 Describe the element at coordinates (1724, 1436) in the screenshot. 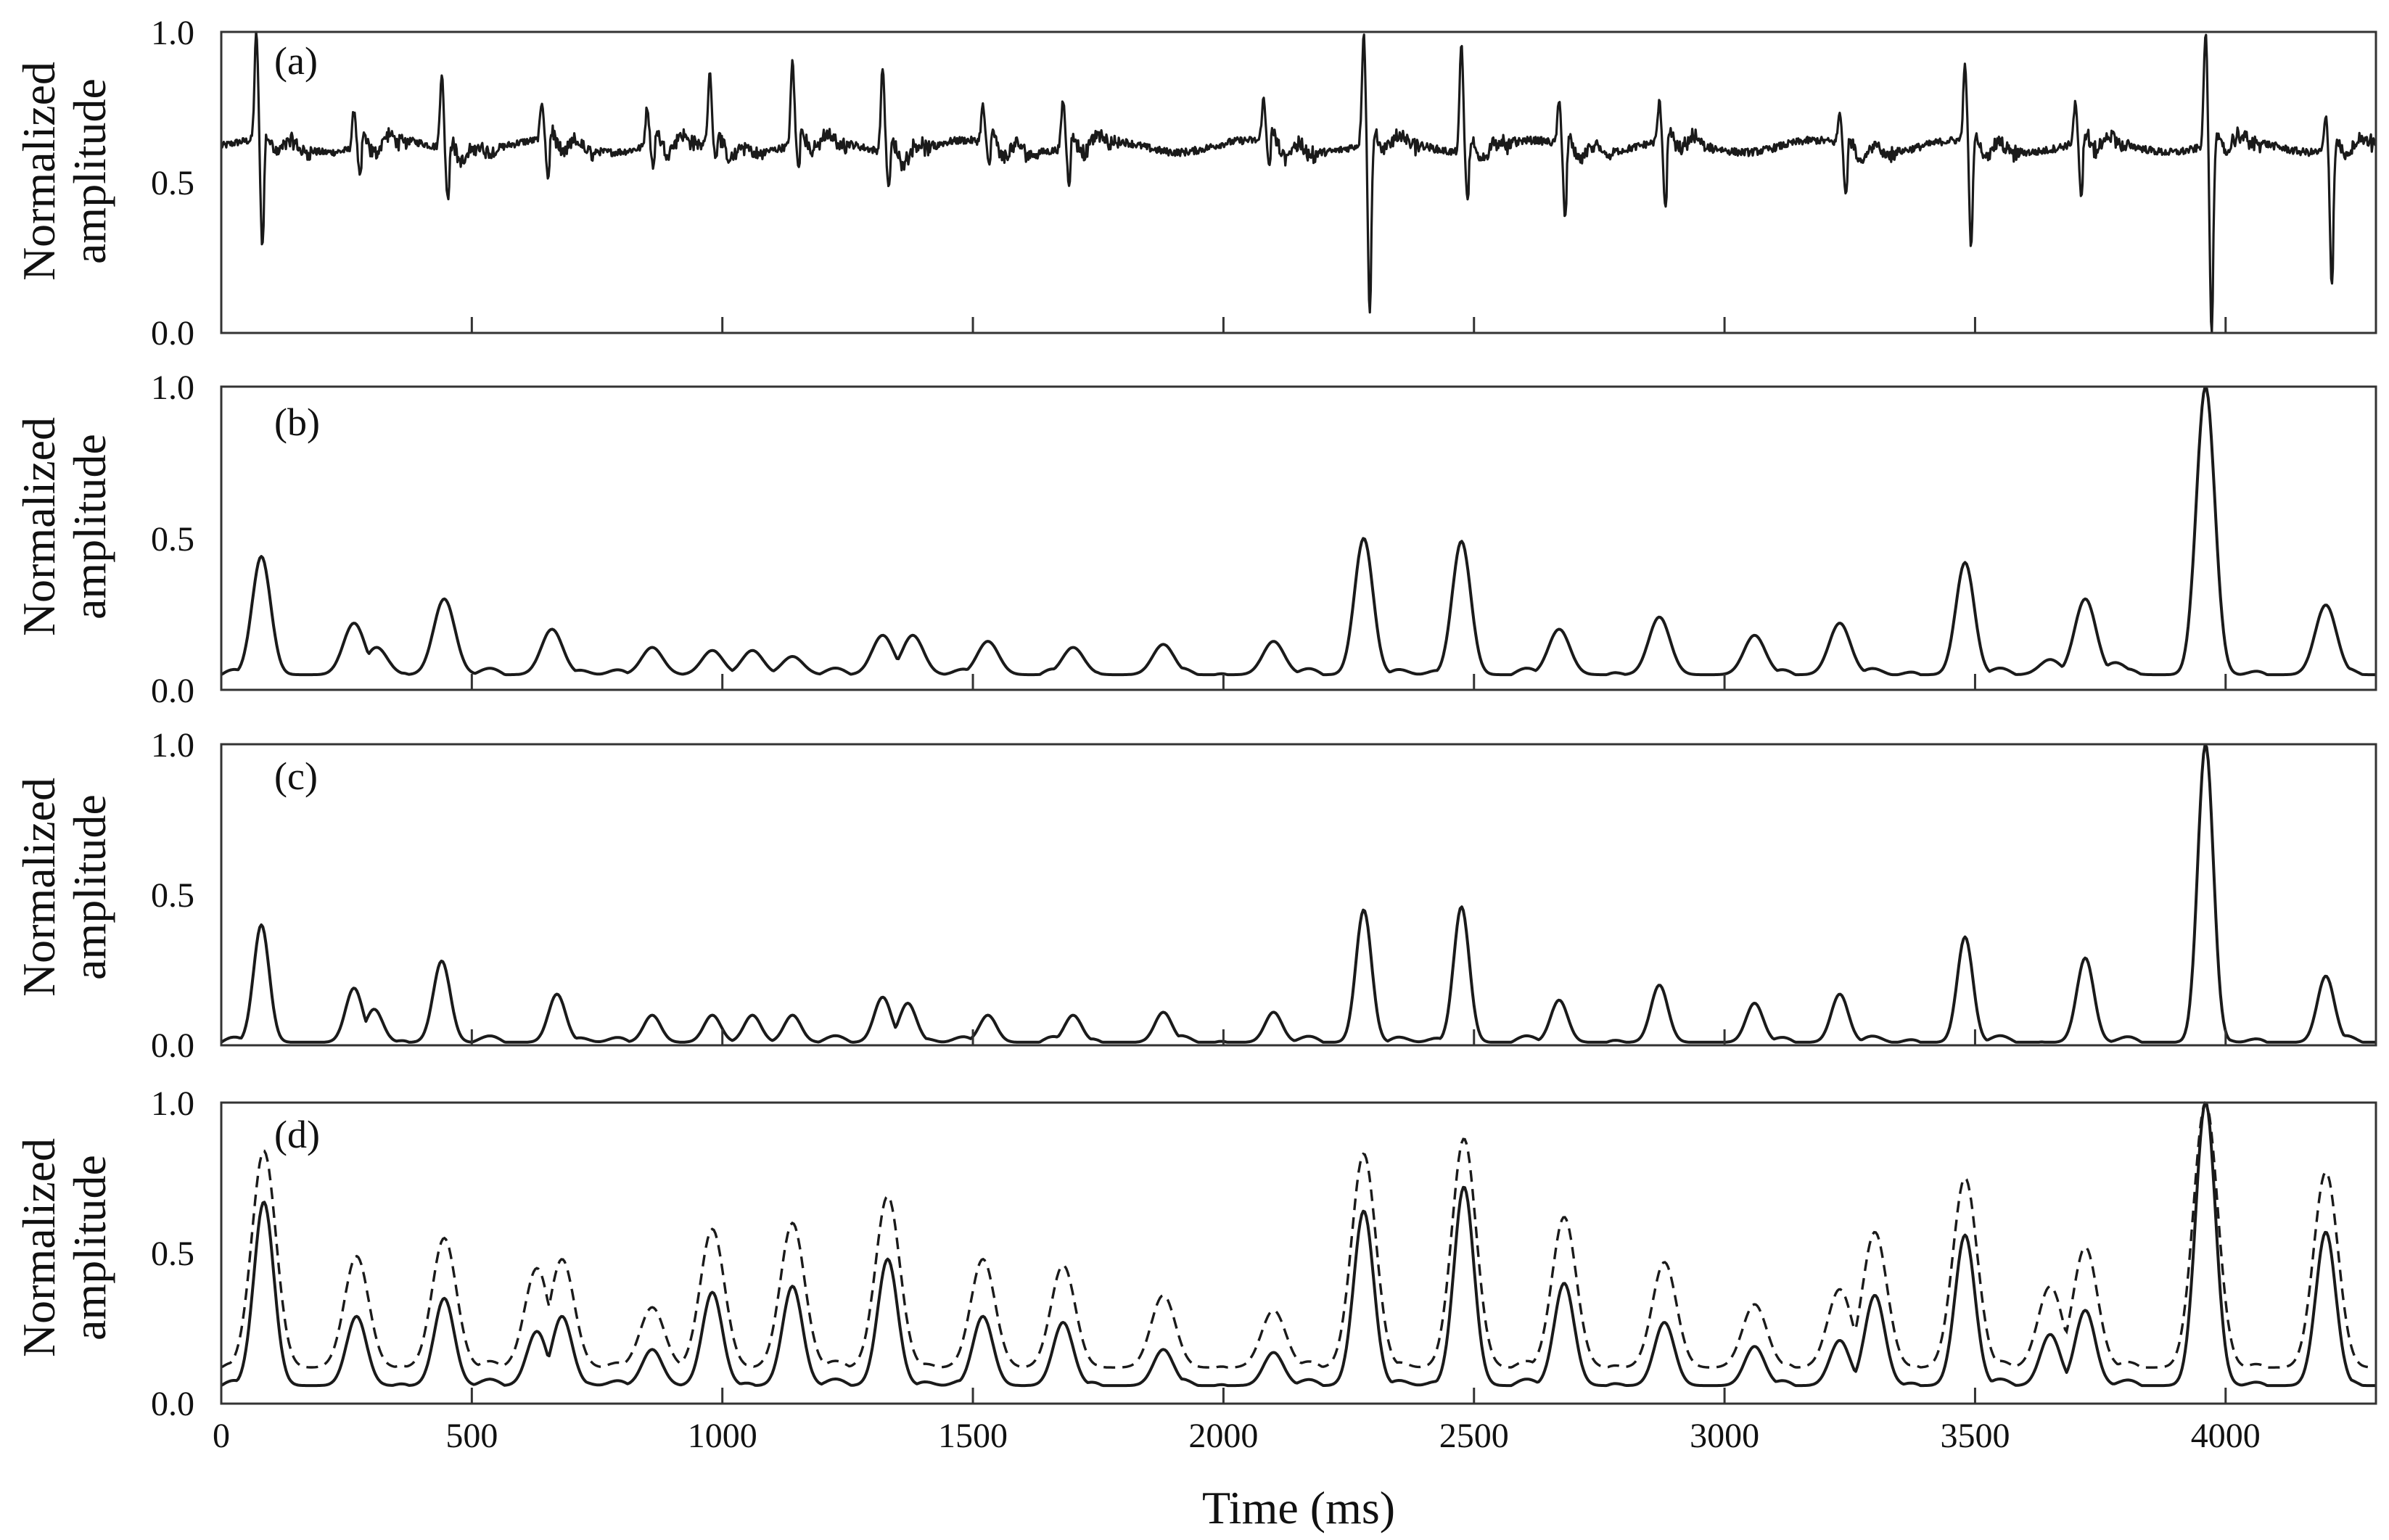

I see `x-tick-label: 3000` at that location.